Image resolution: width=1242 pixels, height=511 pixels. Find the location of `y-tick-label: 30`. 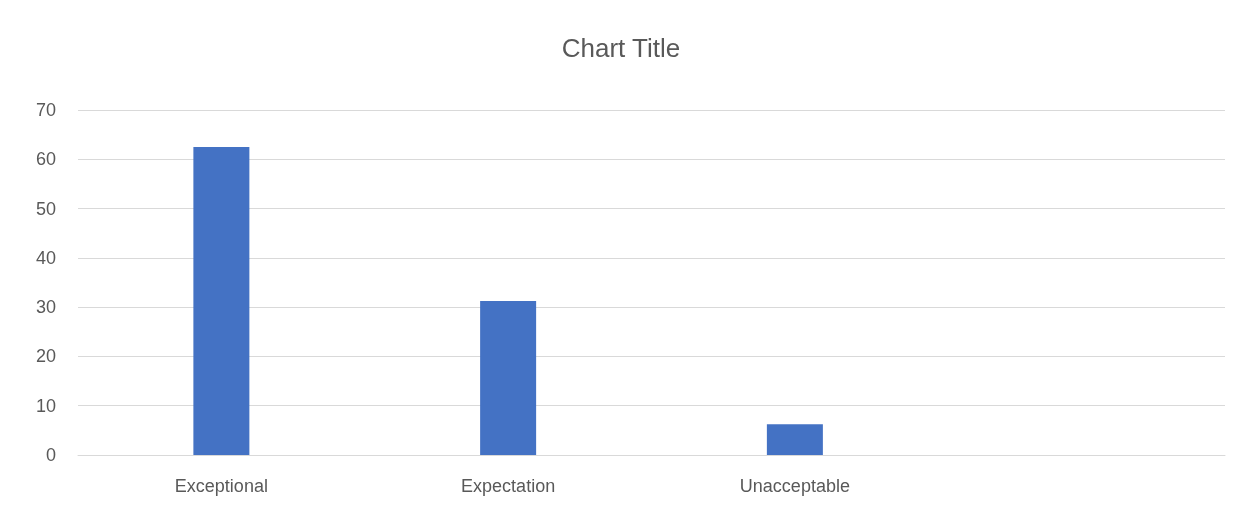

y-tick-label: 30 is located at coordinates (45, 307).